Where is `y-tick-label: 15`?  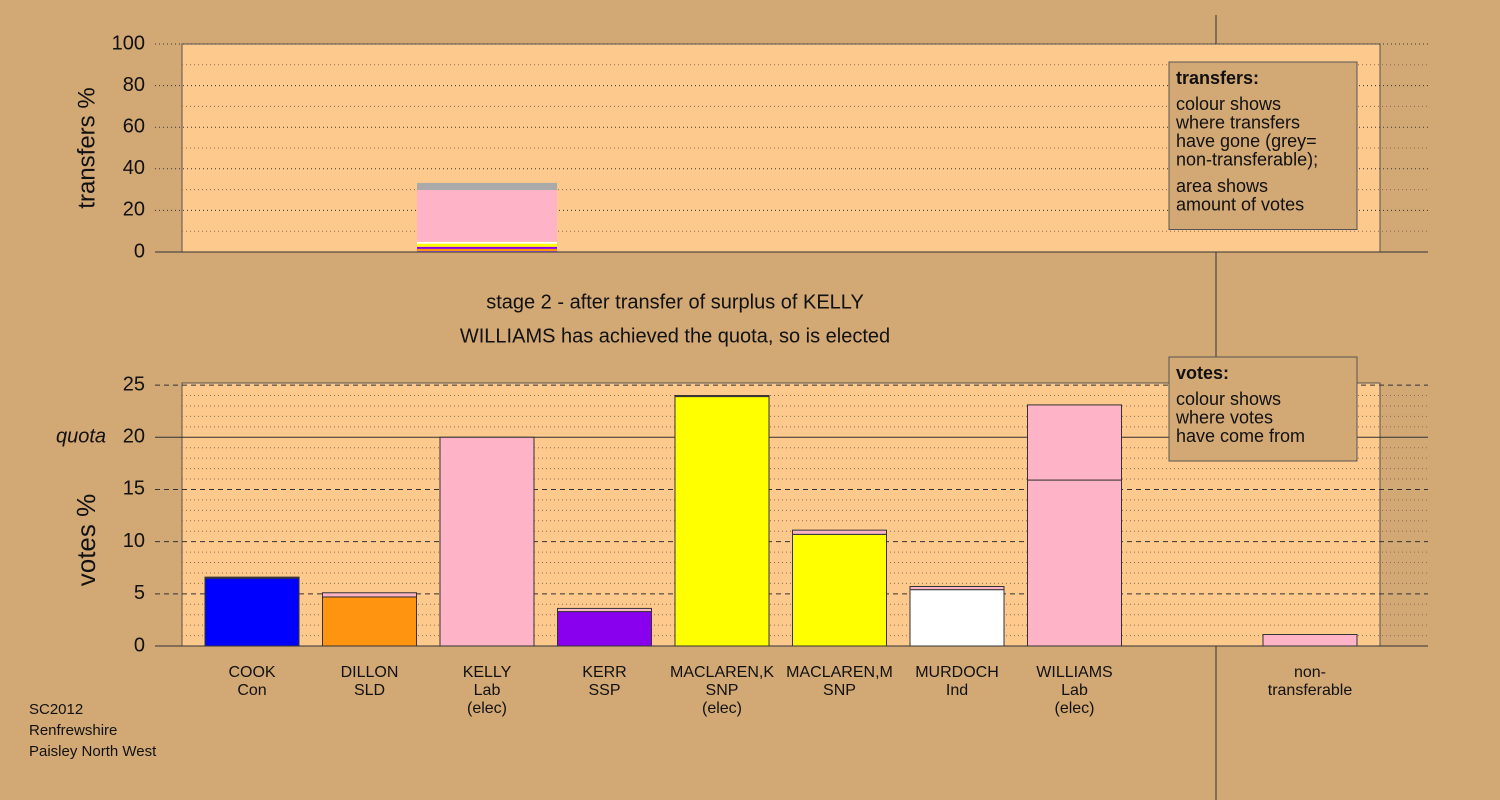 y-tick-label: 15 is located at coordinates (134, 489).